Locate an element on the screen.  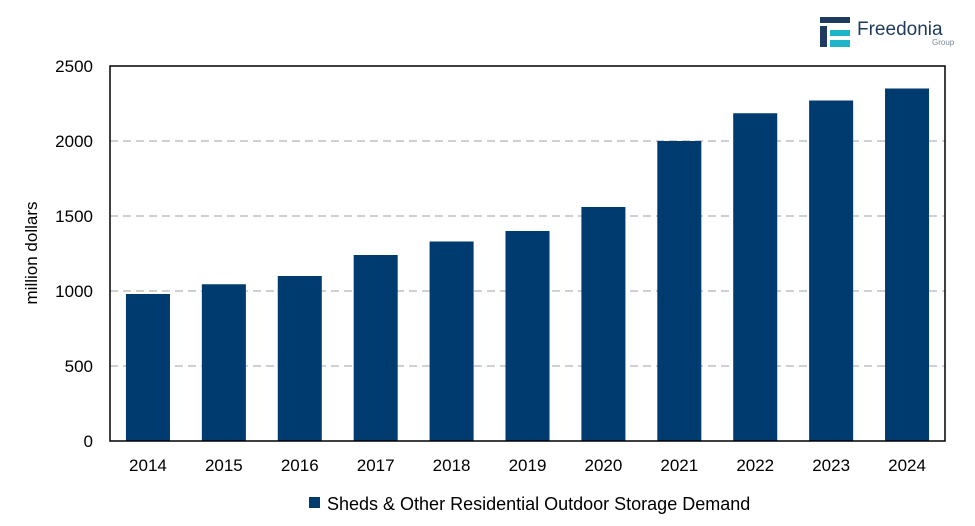
logo-mark-top is located at coordinates (835, 20).